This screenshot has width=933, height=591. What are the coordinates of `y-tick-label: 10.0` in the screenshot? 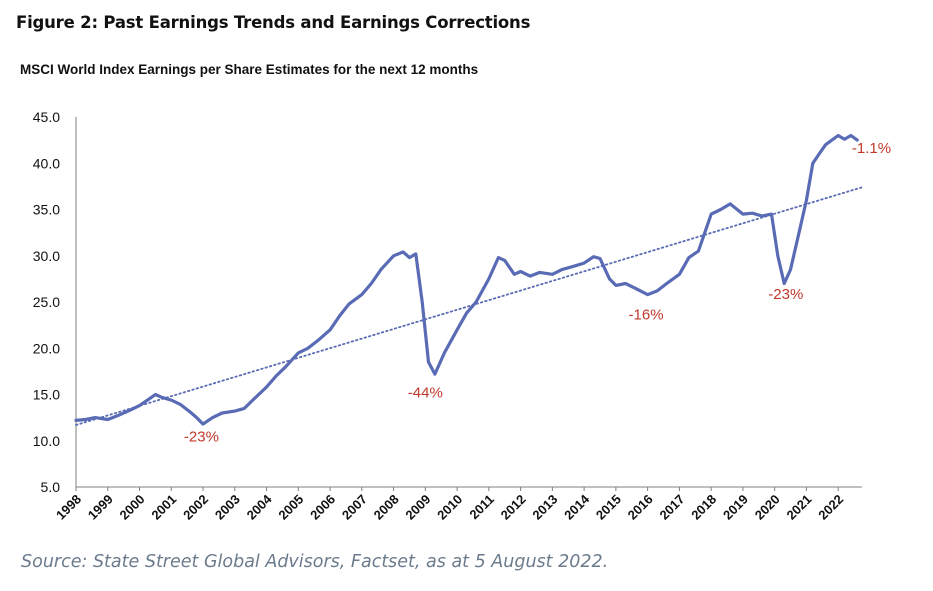 It's located at (46, 441).